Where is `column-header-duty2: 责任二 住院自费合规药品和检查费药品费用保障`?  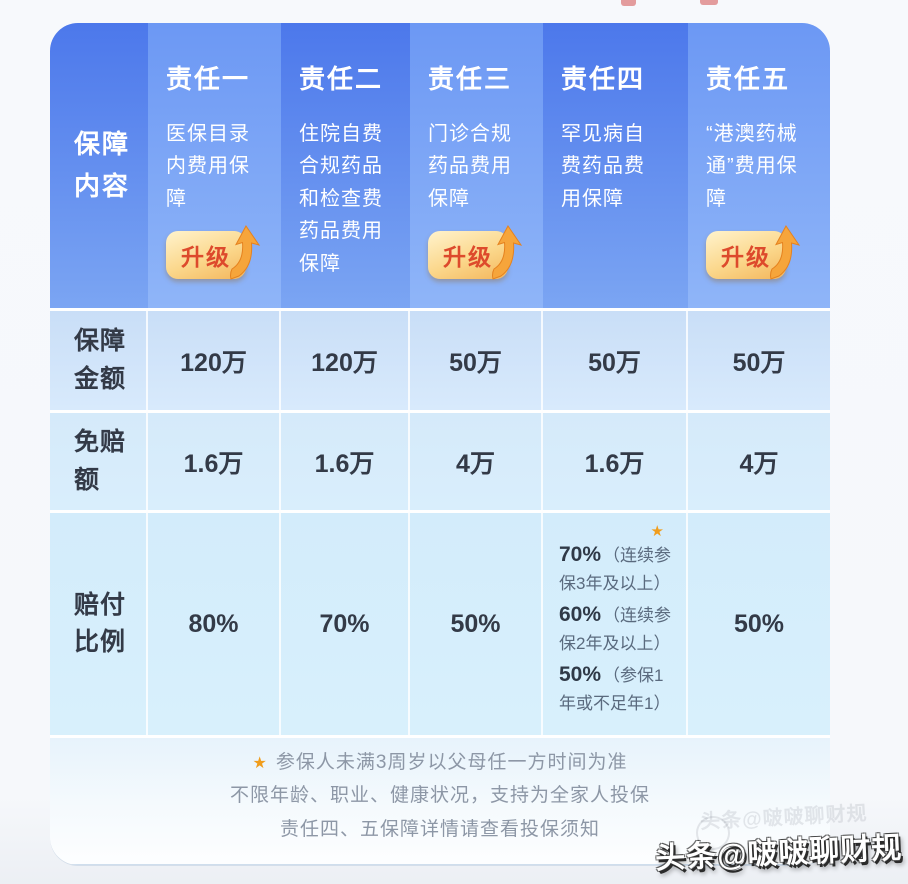
column-header-duty2: 责任二 住院自费合规药品和检查费药品费用保障 is located at coordinates (345, 165).